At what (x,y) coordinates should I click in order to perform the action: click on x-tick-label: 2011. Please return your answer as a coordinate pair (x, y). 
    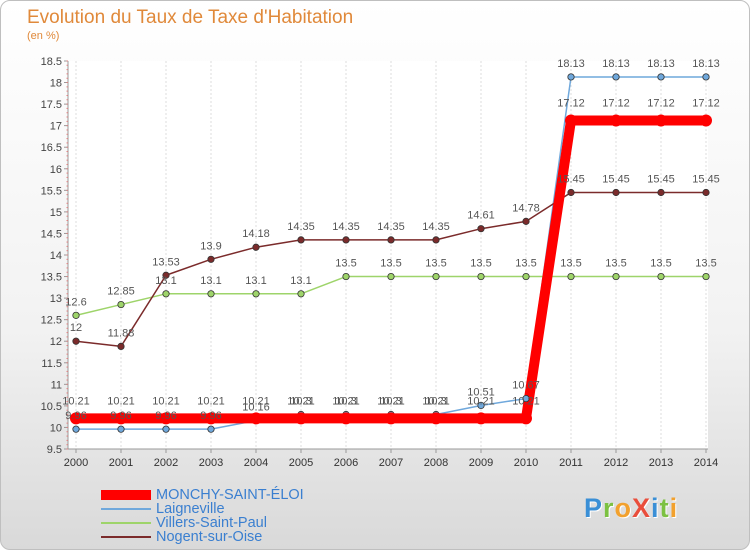
    Looking at the image, I should click on (571, 463).